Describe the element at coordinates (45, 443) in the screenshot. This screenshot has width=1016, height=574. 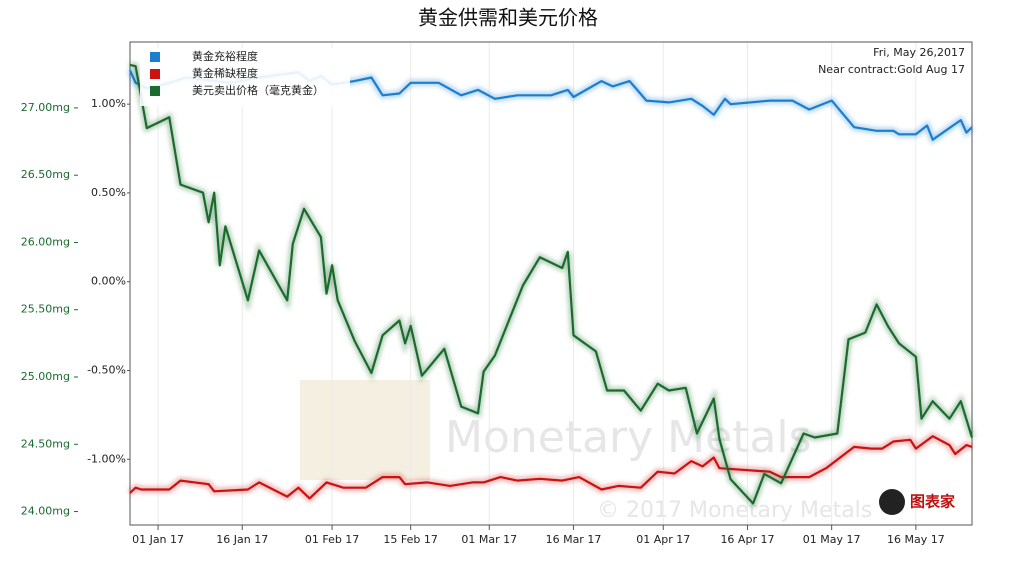
I see `y-tick-label: 24.50mg` at that location.